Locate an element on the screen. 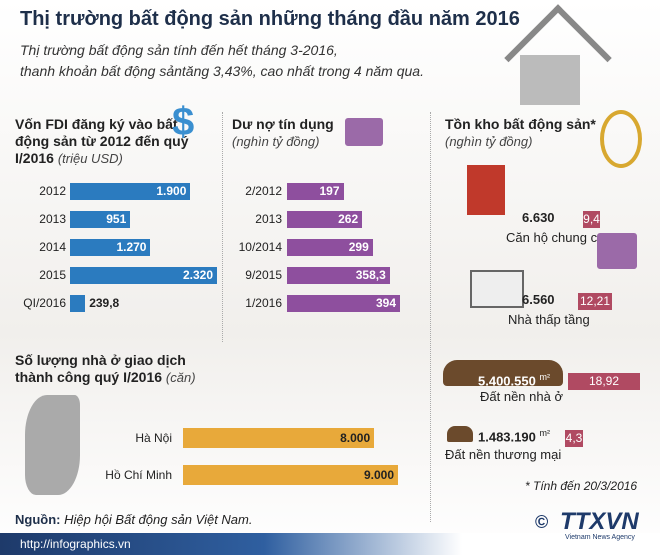  value-label: 951 is located at coordinates (116, 219).